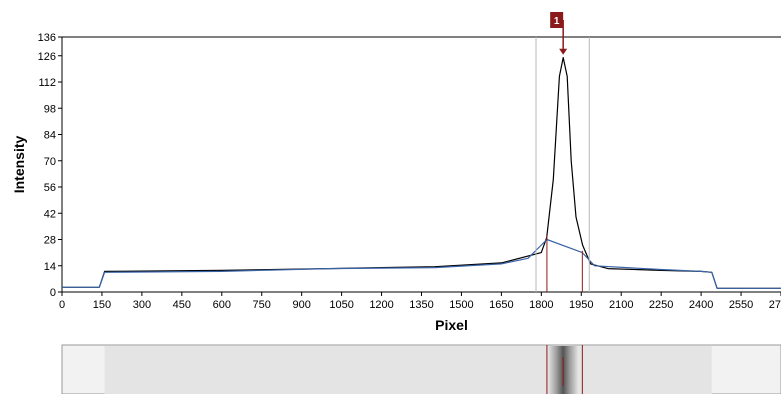  Describe the element at coordinates (142, 305) in the screenshot. I see `x-tick-label: 300` at that location.